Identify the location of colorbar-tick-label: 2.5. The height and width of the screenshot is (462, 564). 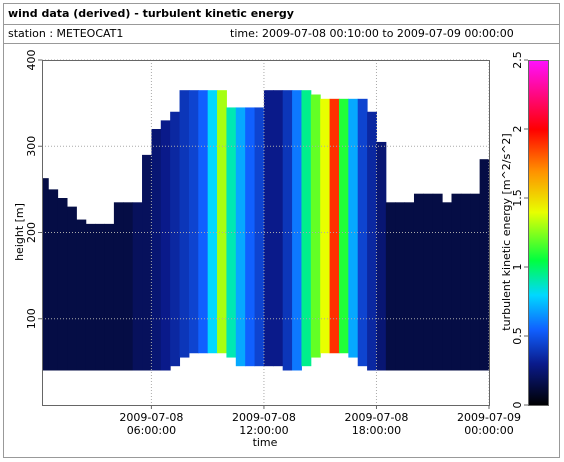
(517, 60).